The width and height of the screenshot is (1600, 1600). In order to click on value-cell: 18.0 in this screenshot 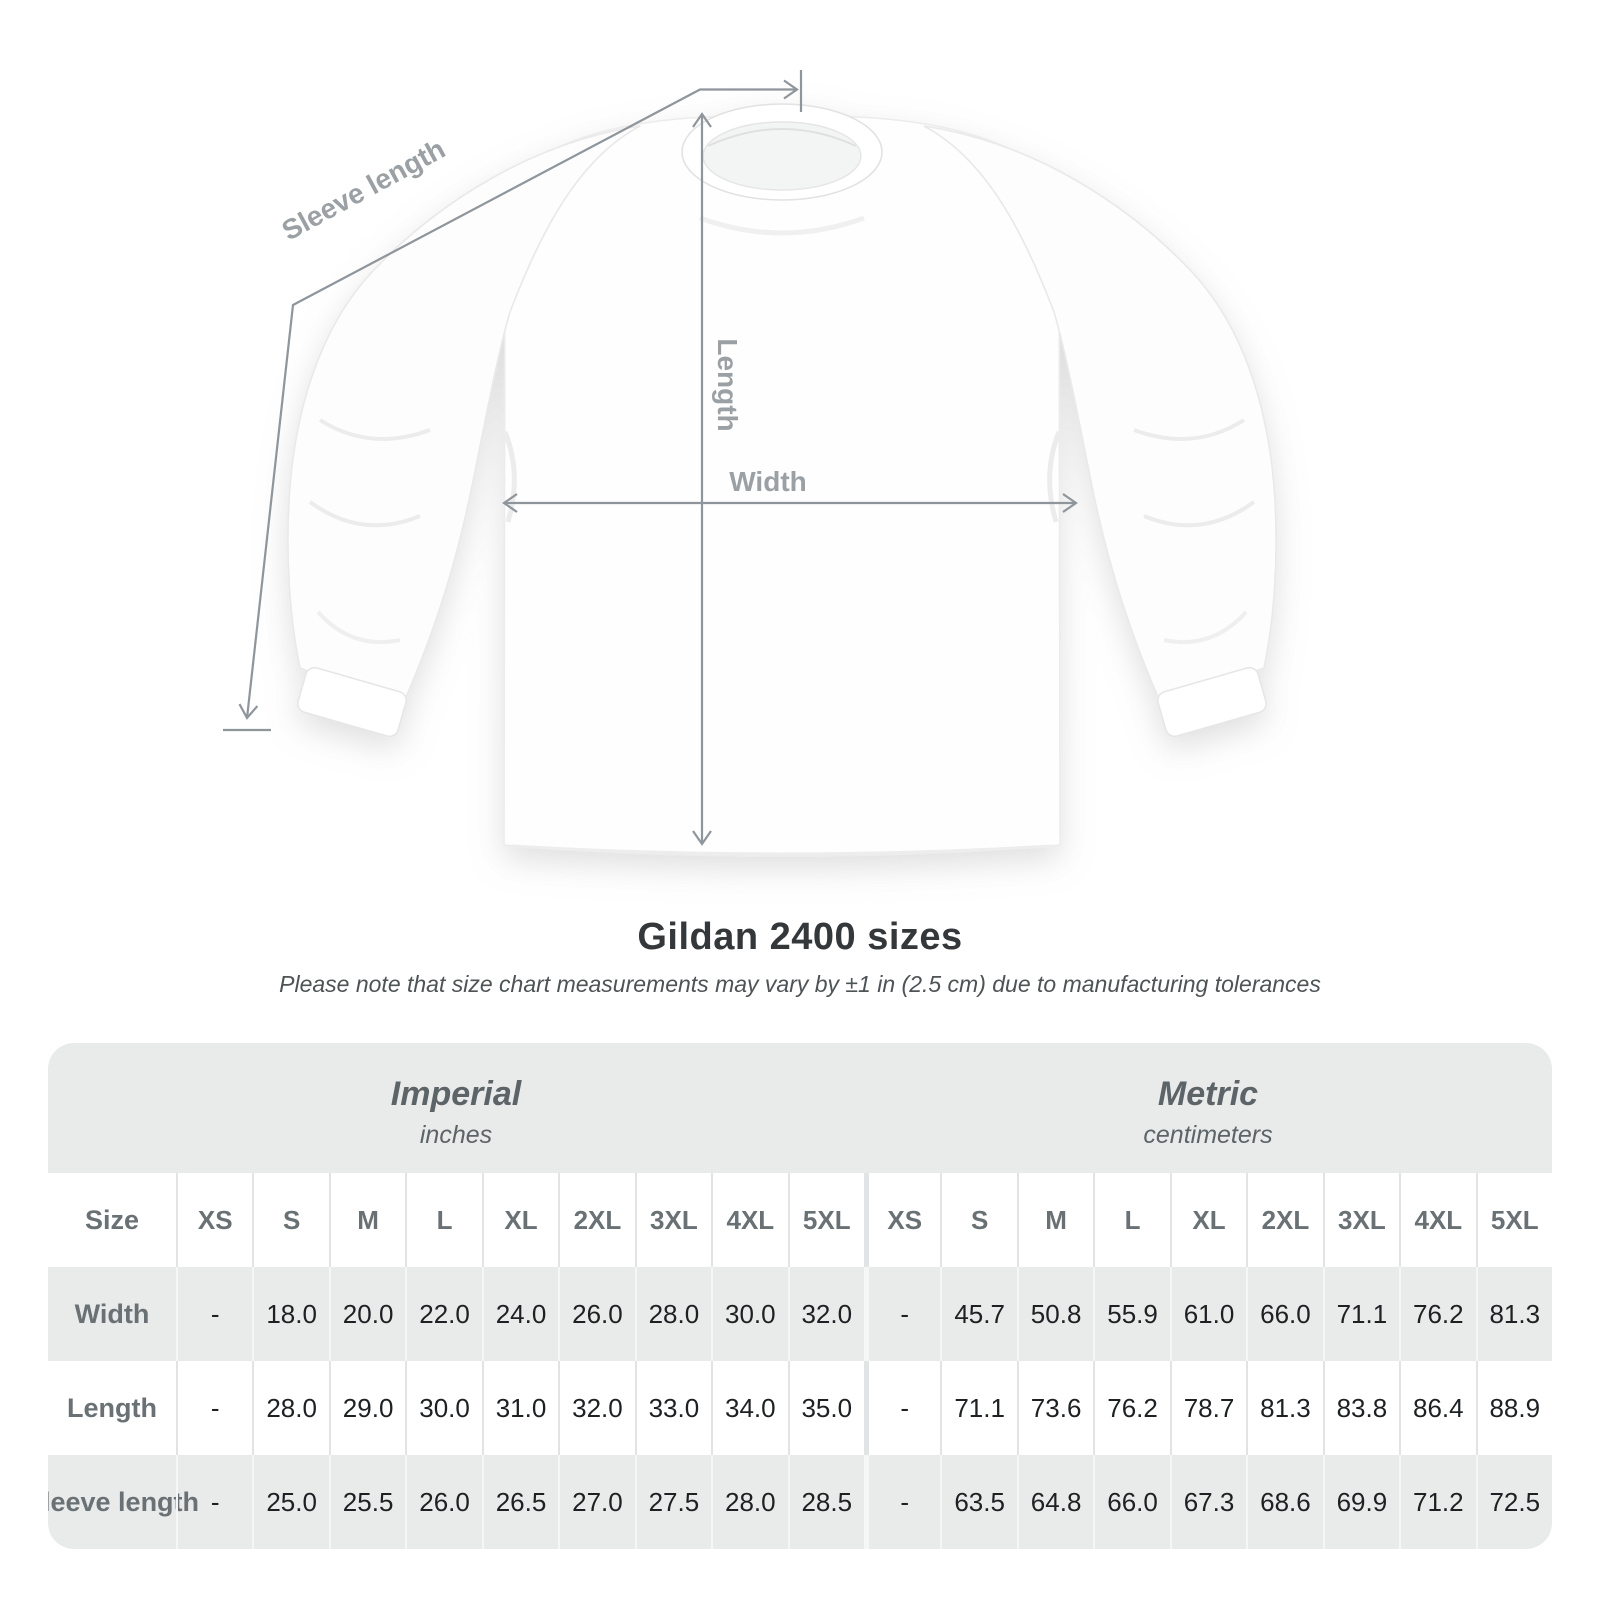, I will do `click(290, 1314)`.